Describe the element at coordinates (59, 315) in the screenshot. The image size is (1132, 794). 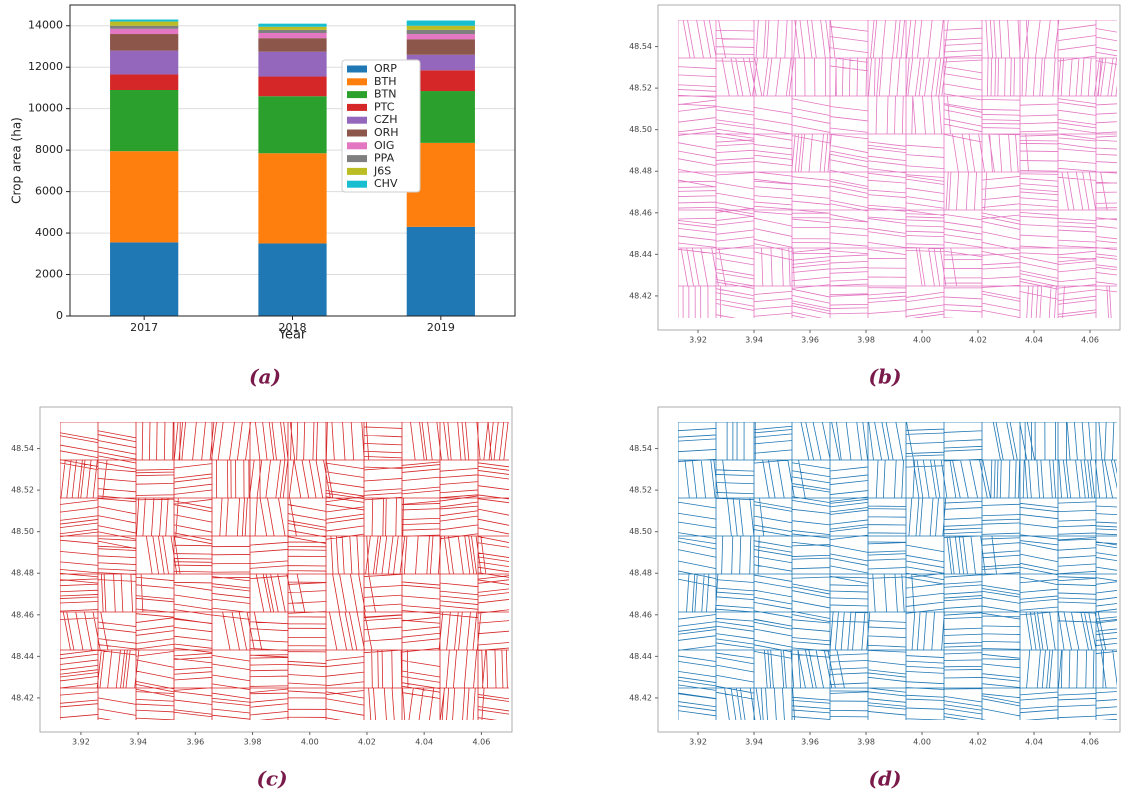
I see `y-tick-label: 0` at that location.